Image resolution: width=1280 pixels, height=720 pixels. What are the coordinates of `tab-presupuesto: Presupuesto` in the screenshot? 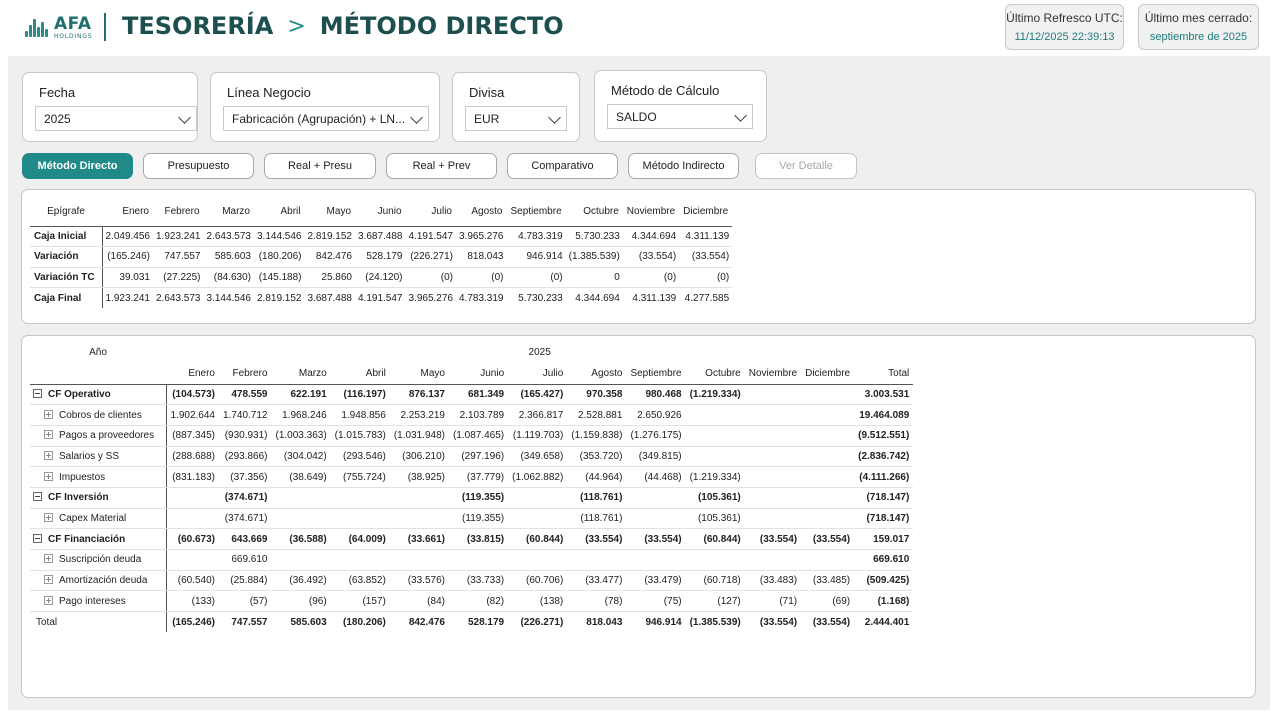 It's located at (198, 166).